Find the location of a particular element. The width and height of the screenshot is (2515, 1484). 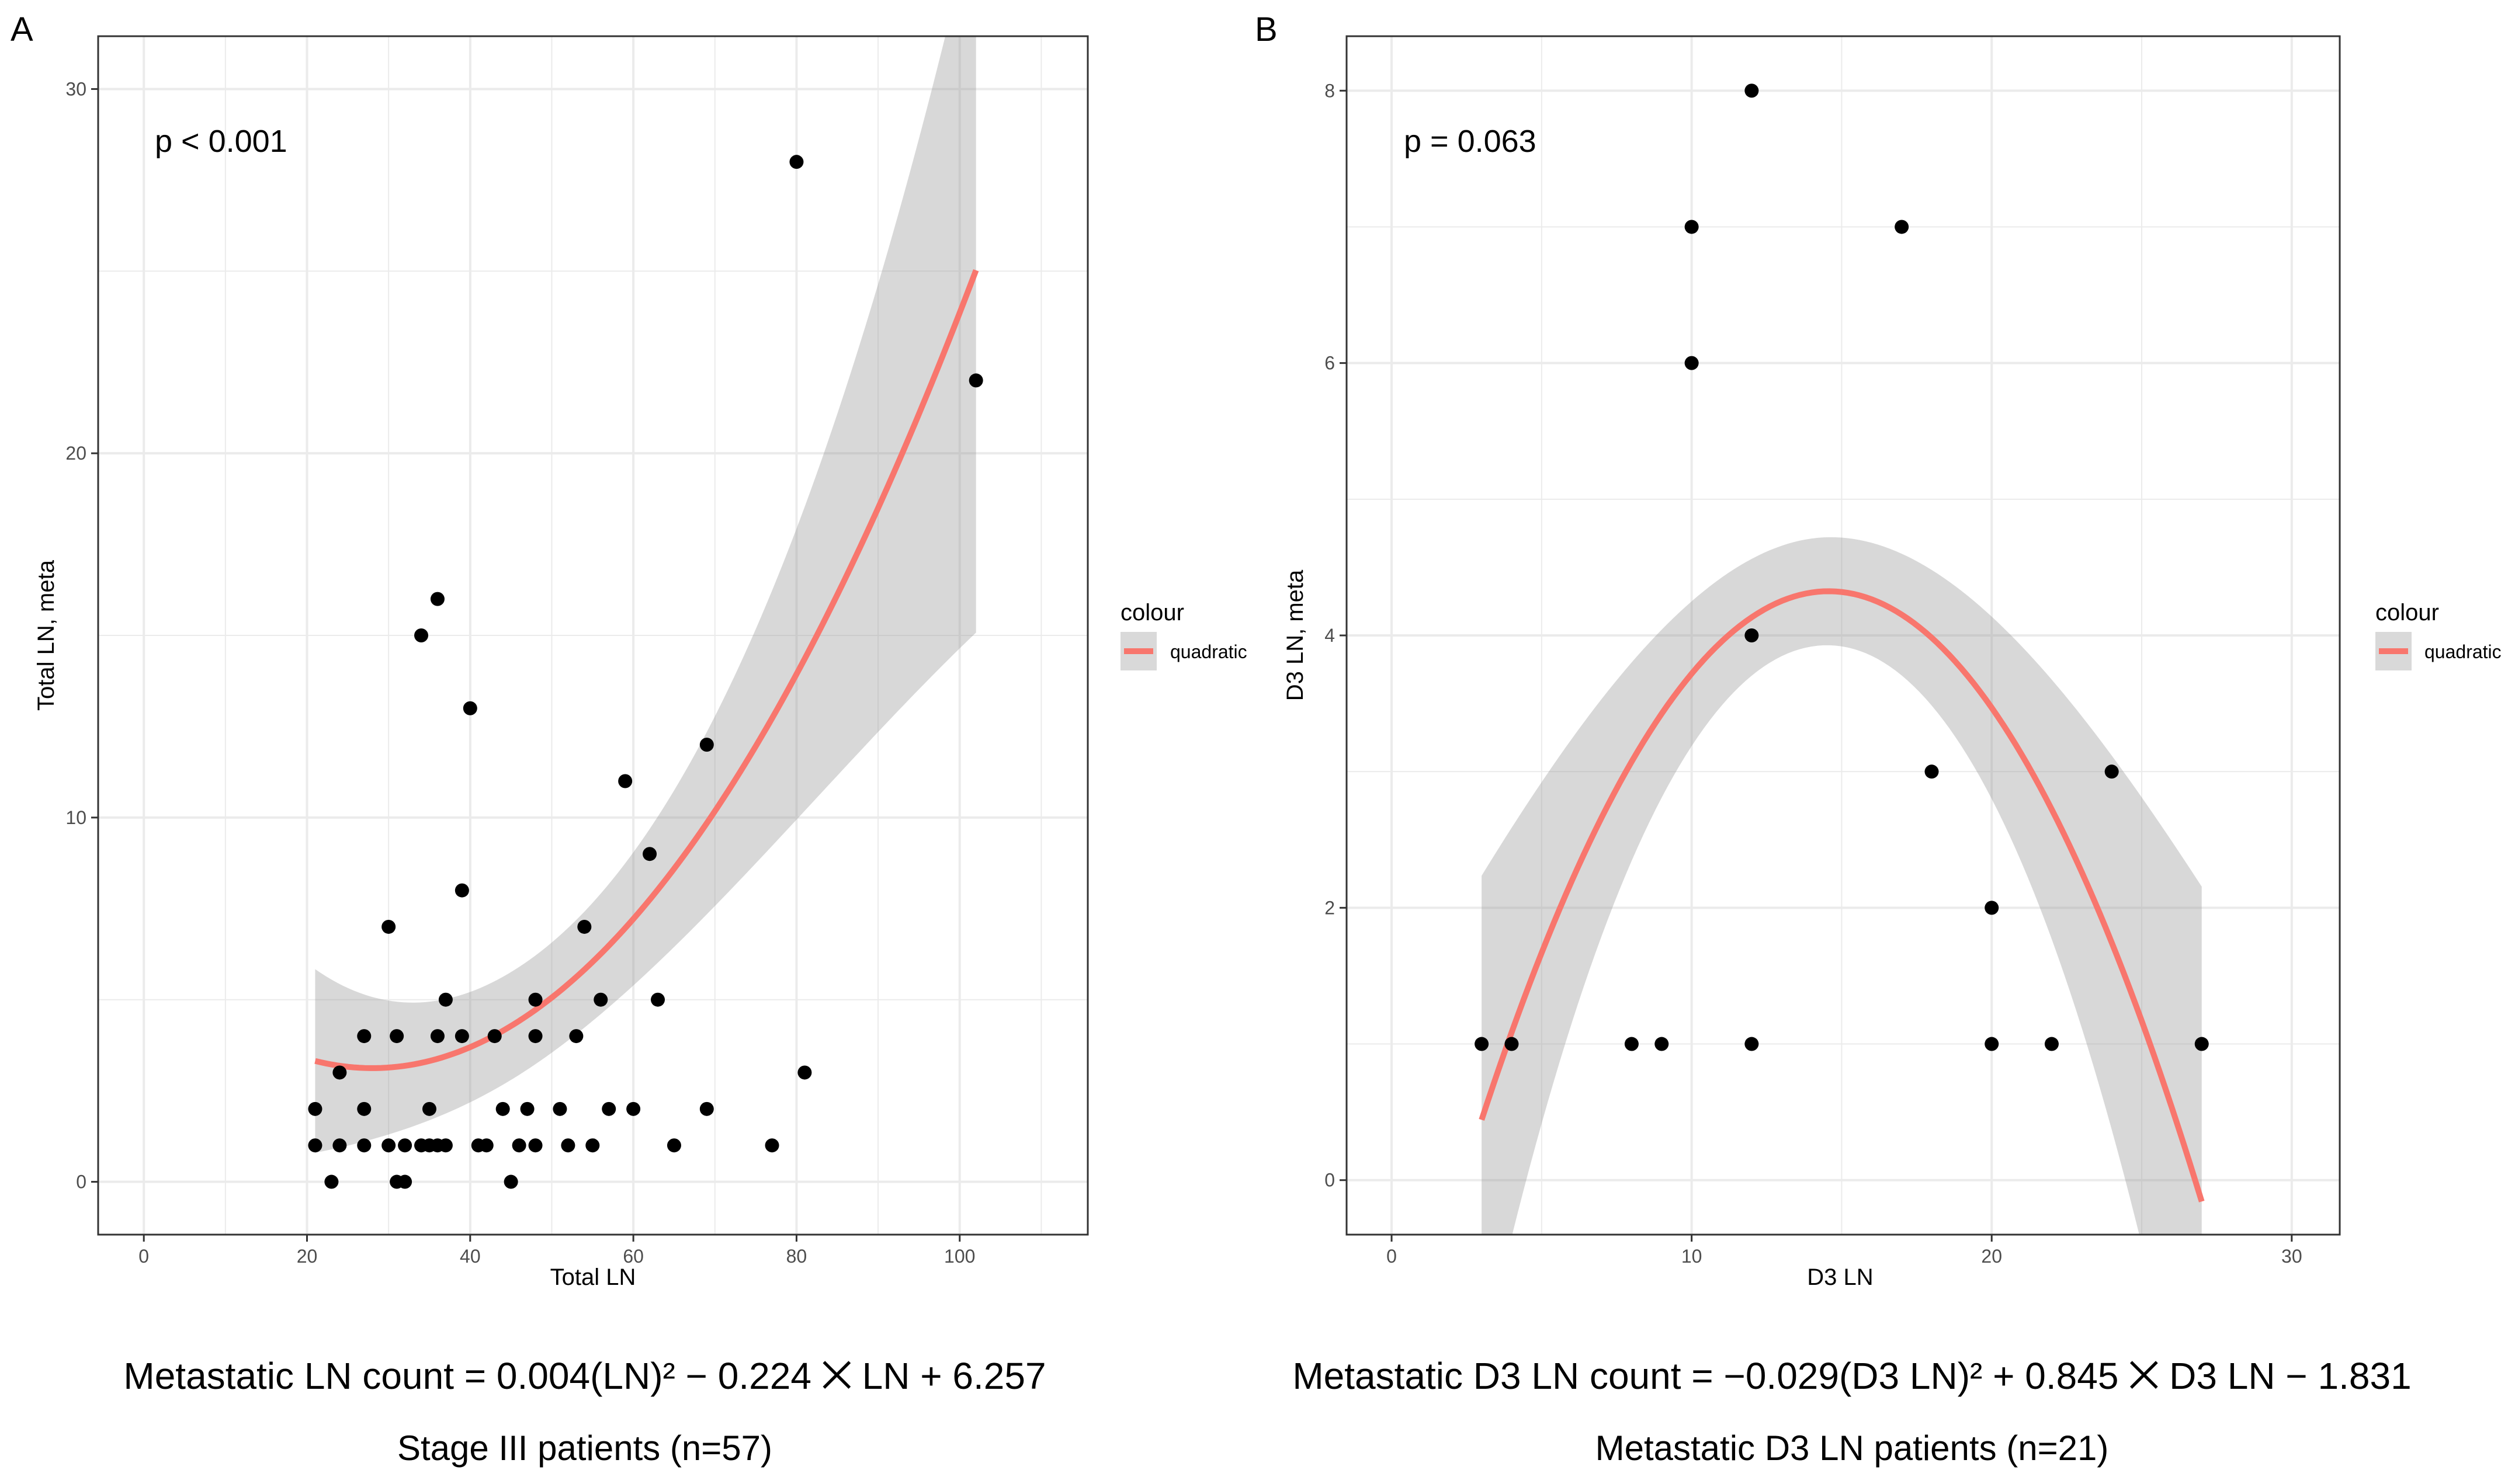

panel-b-x-tick-label: 30 is located at coordinates (2291, 1256).